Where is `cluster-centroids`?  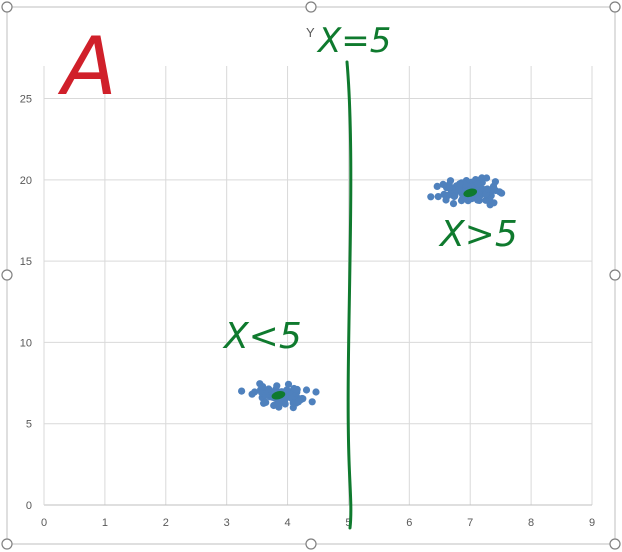 cluster-centroids is located at coordinates (374, 294).